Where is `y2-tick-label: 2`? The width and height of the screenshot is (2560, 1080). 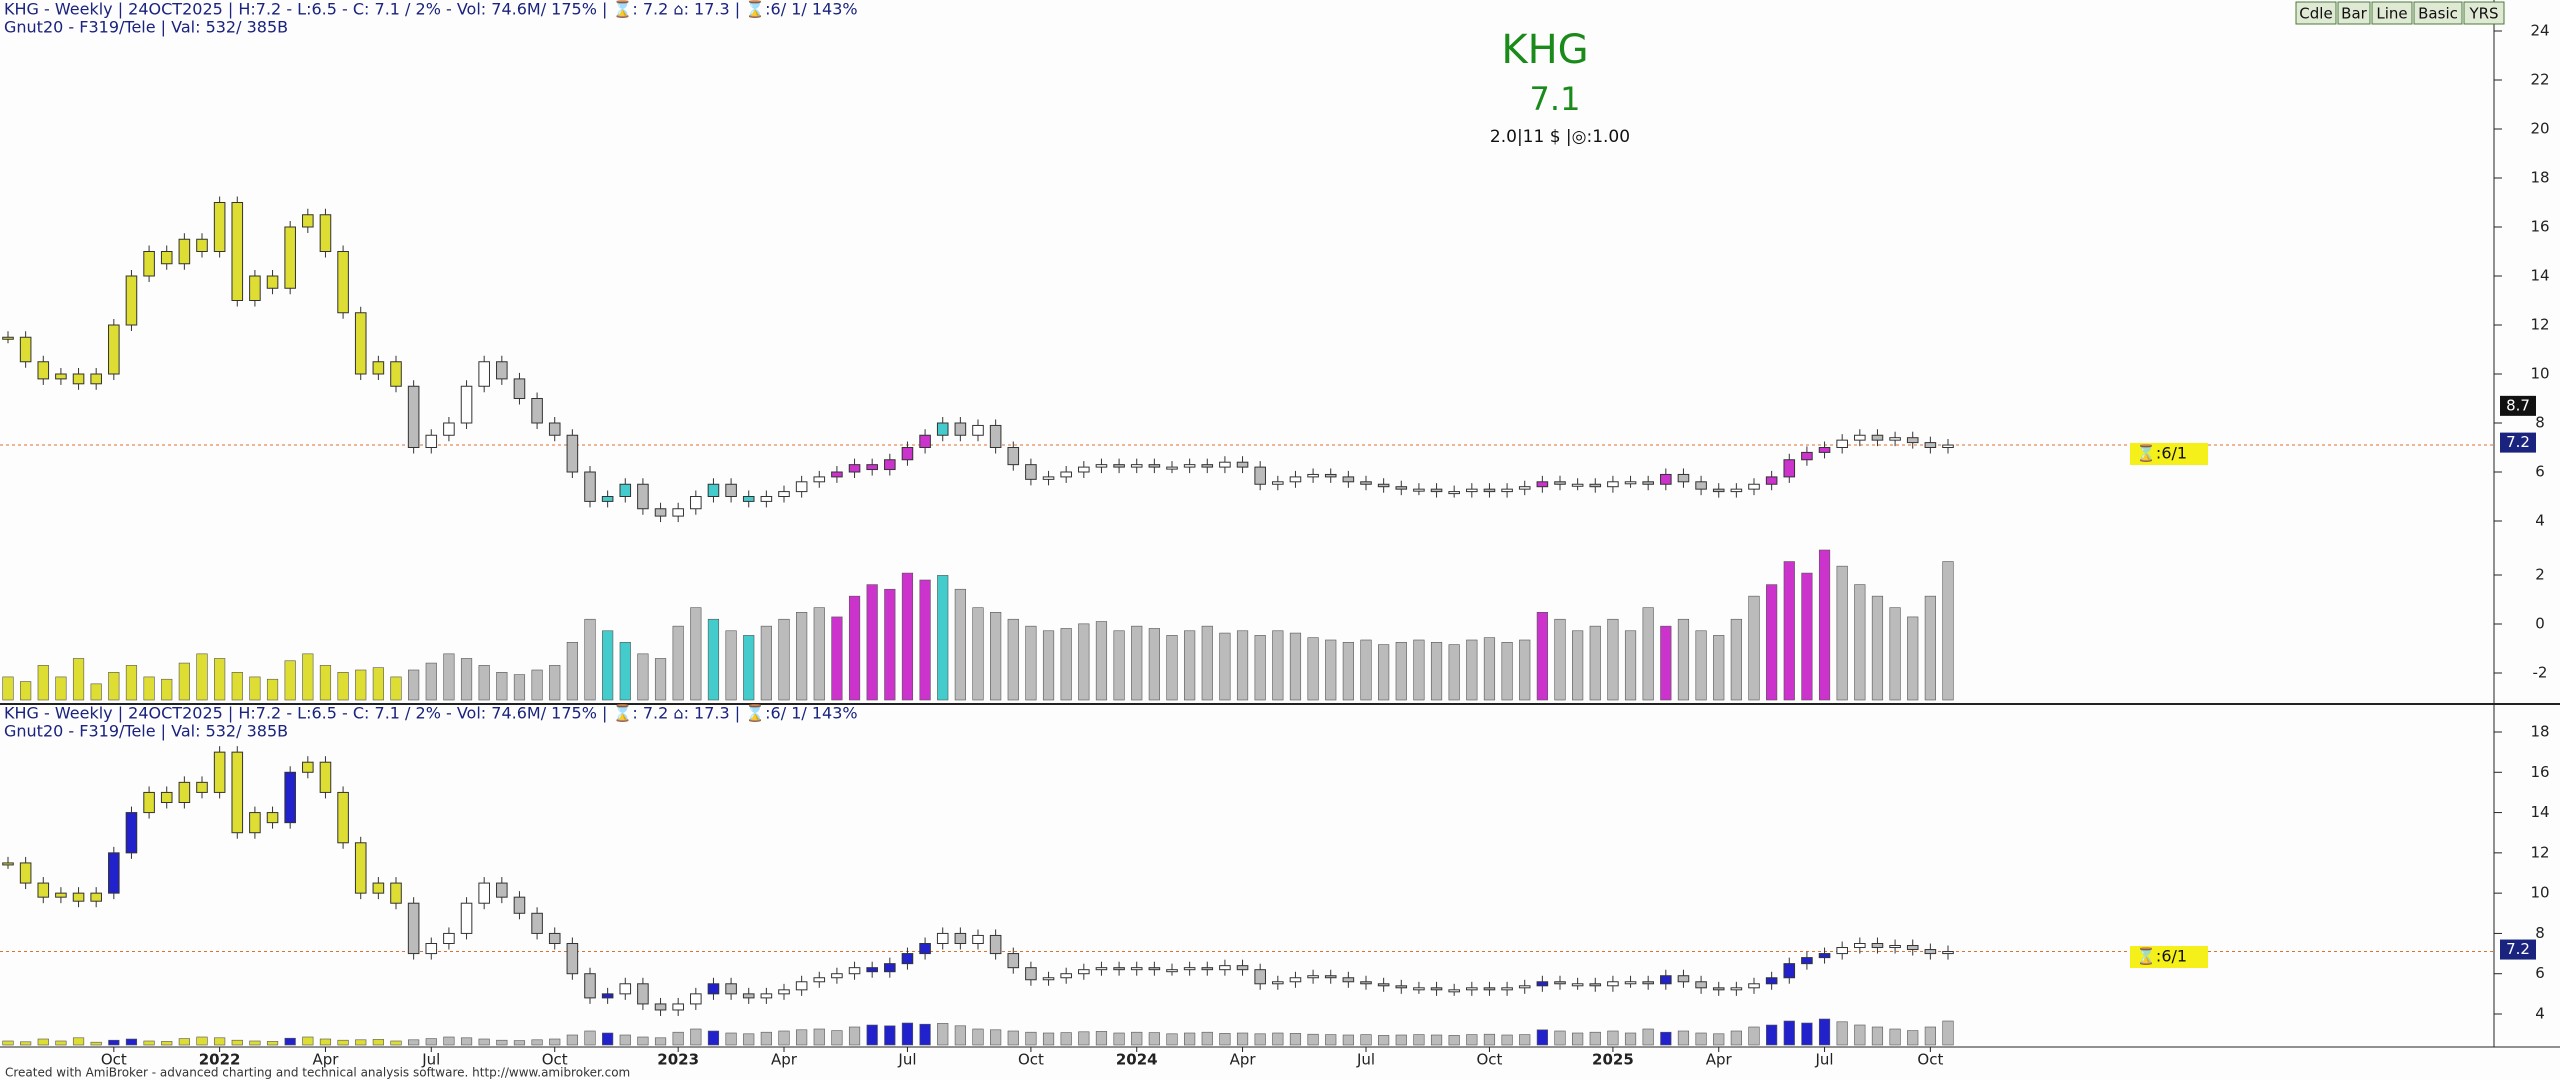
y2-tick-label: 2 is located at coordinates (2540, 575).